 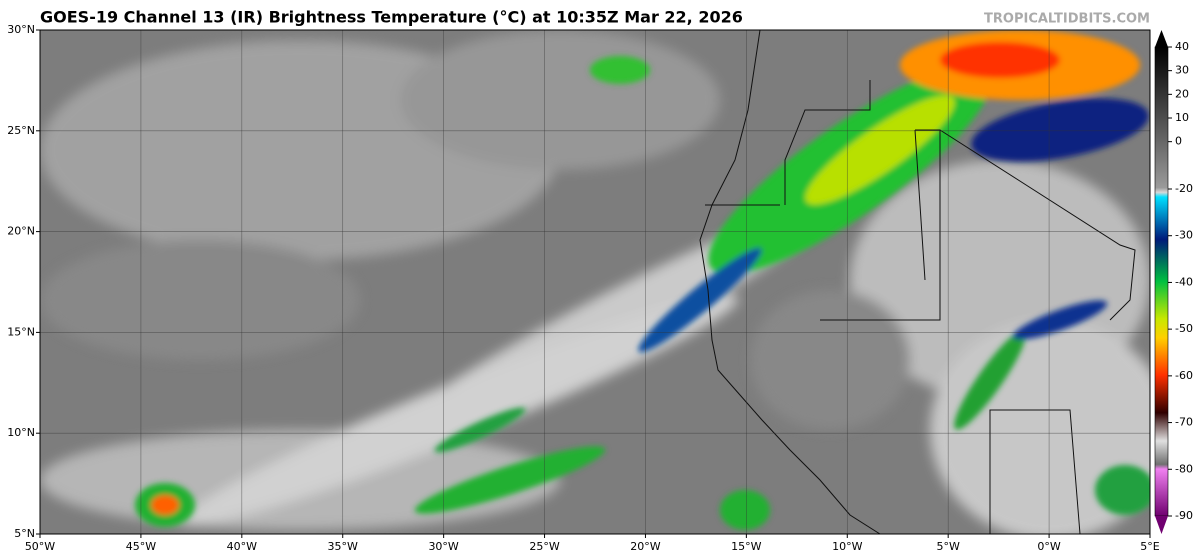 What do you see at coordinates (40, 546) in the screenshot?
I see `x-tick-label: 50°W` at bounding box center [40, 546].